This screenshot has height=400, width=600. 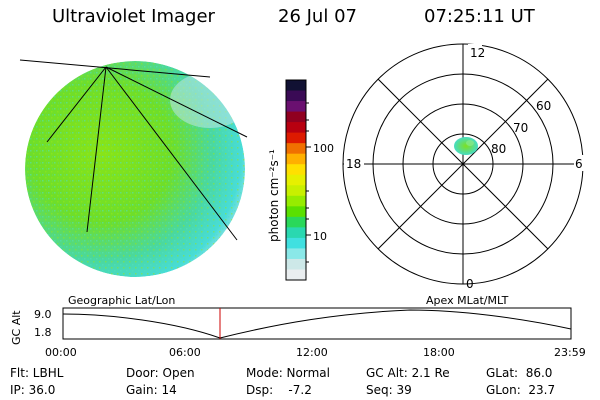 What do you see at coordinates (519, 373) in the screenshot?
I see `info-glat: GLat: 86.0` at bounding box center [519, 373].